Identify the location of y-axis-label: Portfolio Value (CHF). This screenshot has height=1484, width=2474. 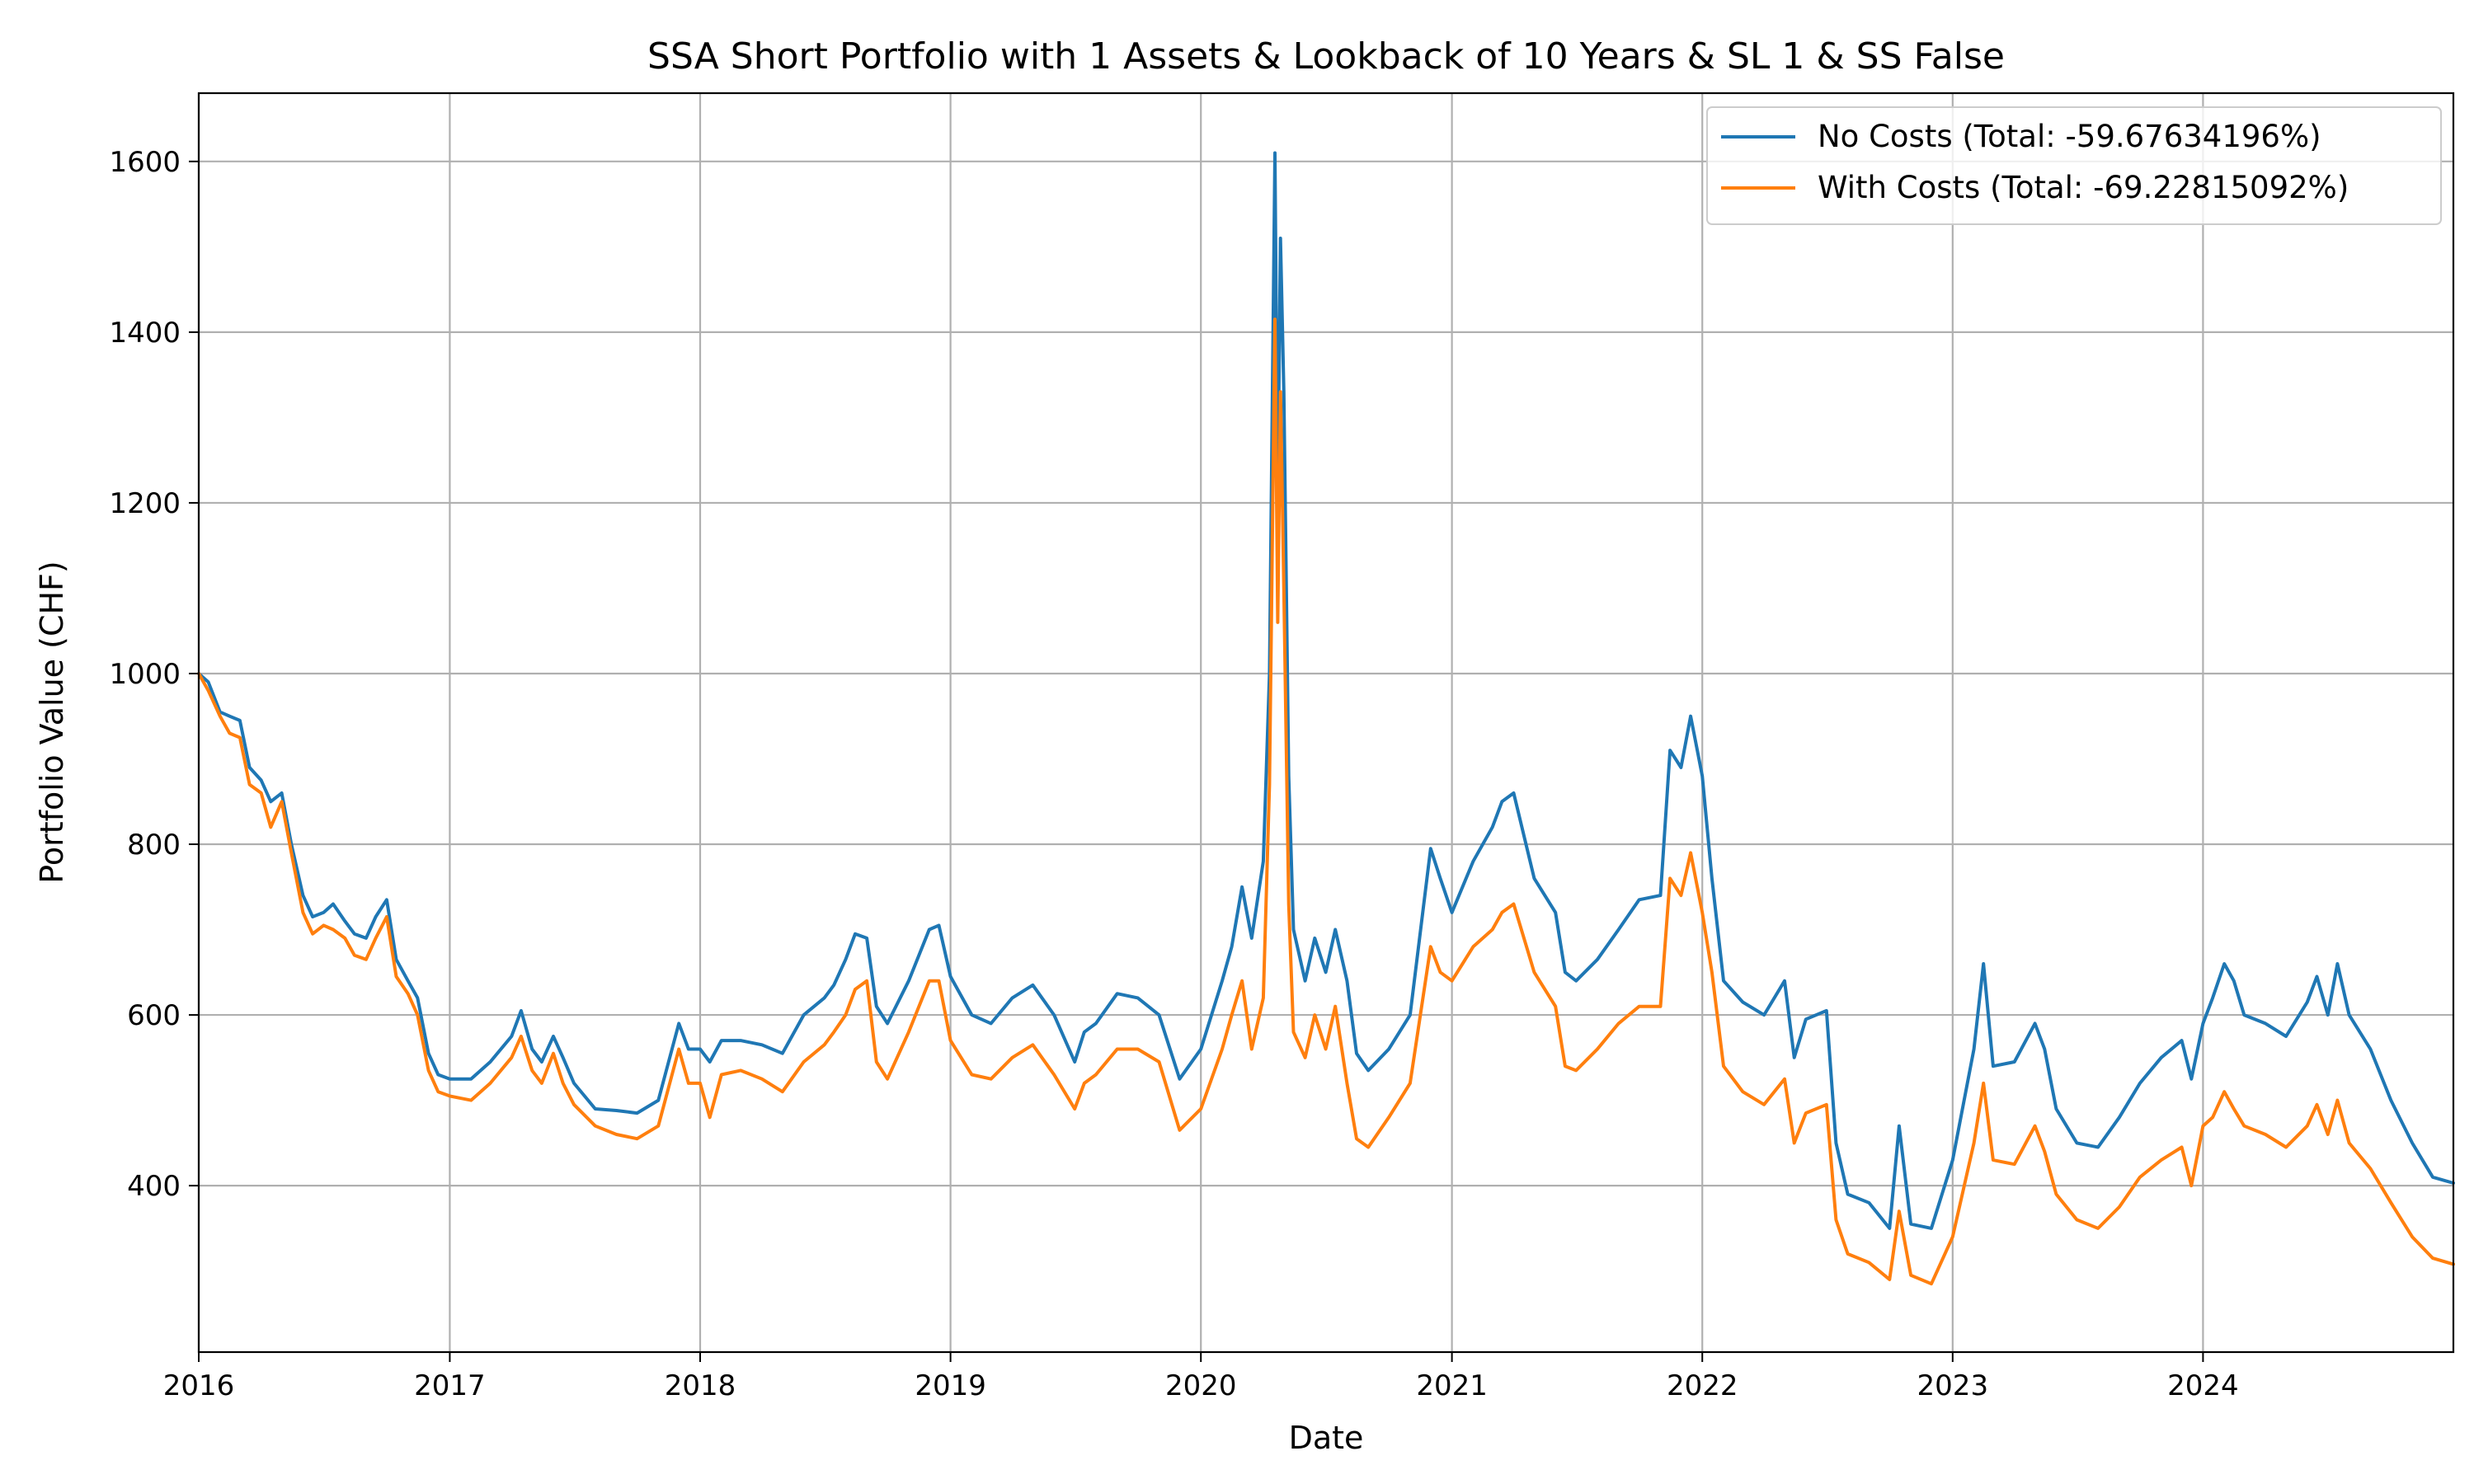
(52, 722).